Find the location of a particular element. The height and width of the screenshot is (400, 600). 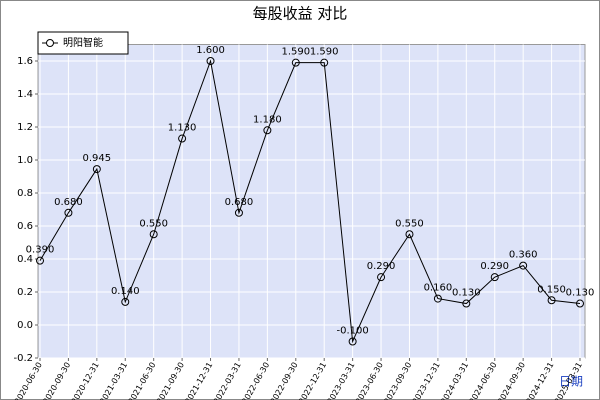

legend-marker is located at coordinates (50, 43).